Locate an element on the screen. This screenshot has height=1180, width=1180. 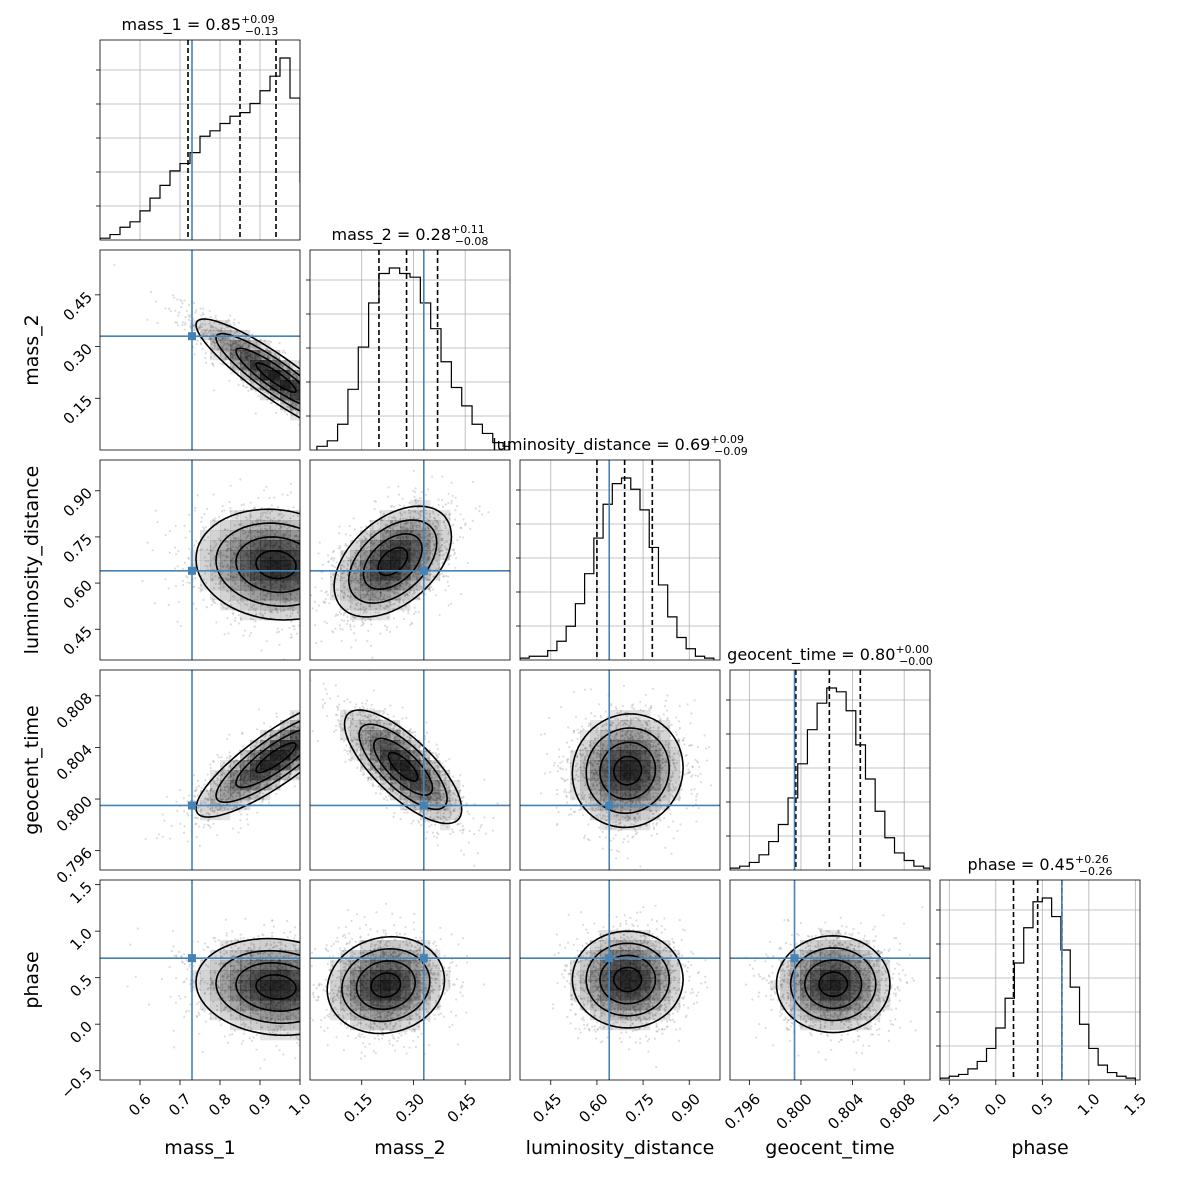
density-panel-mass_2-luminosity_distance is located at coordinates (410, 560).